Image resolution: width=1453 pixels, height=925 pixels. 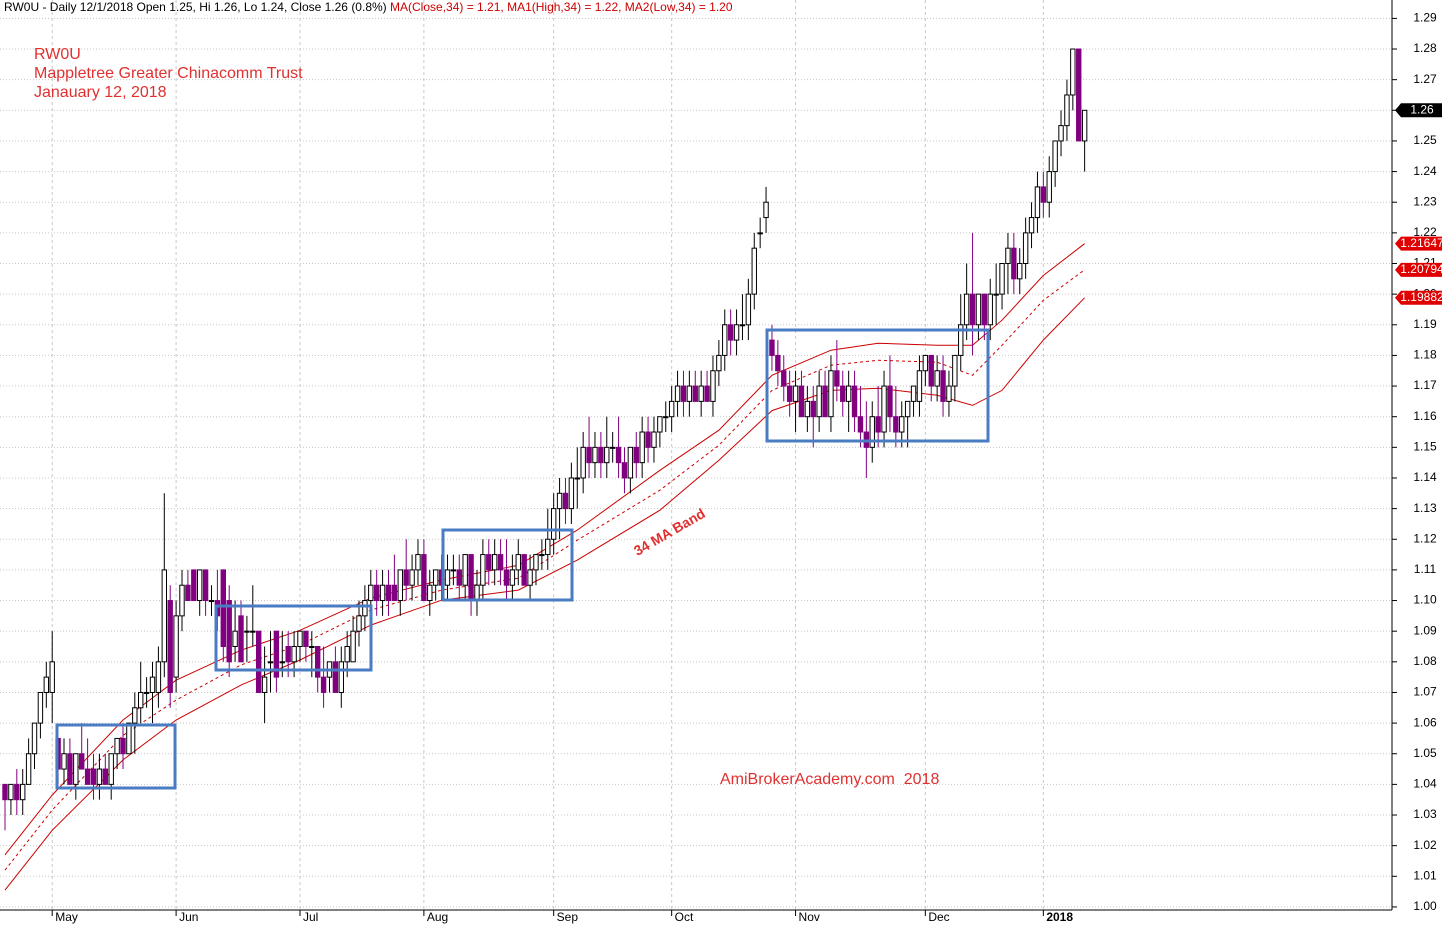 What do you see at coordinates (1425, 447) in the screenshot?
I see `y-tick-label: 1.15` at bounding box center [1425, 447].